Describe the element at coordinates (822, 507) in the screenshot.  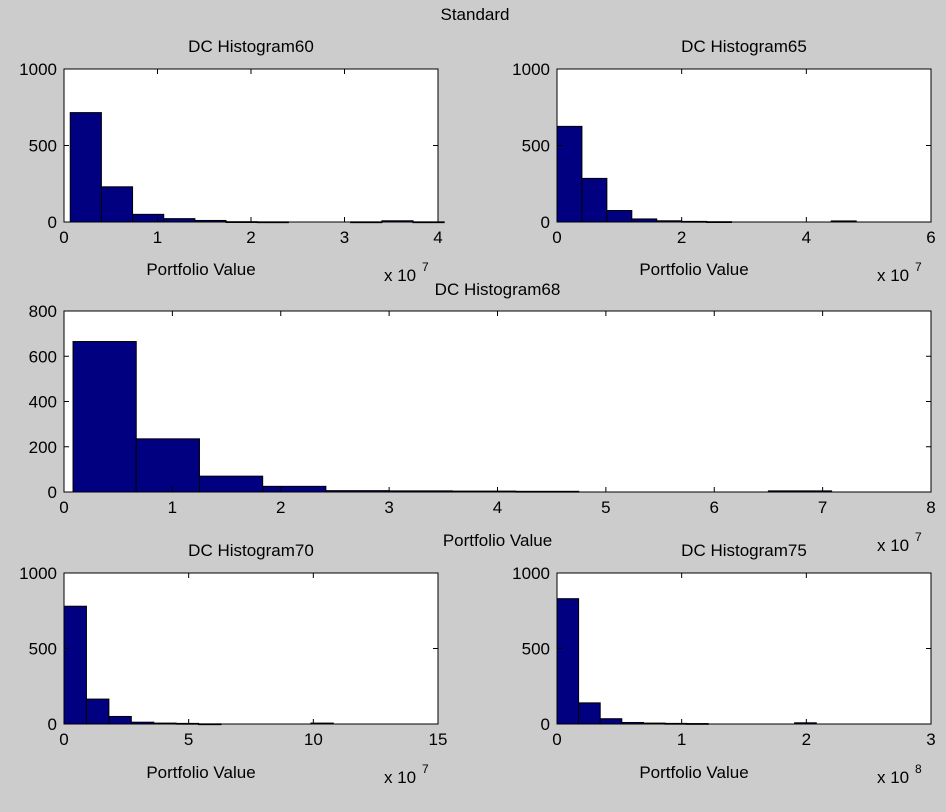
I see `x-tick-label: 7` at that location.